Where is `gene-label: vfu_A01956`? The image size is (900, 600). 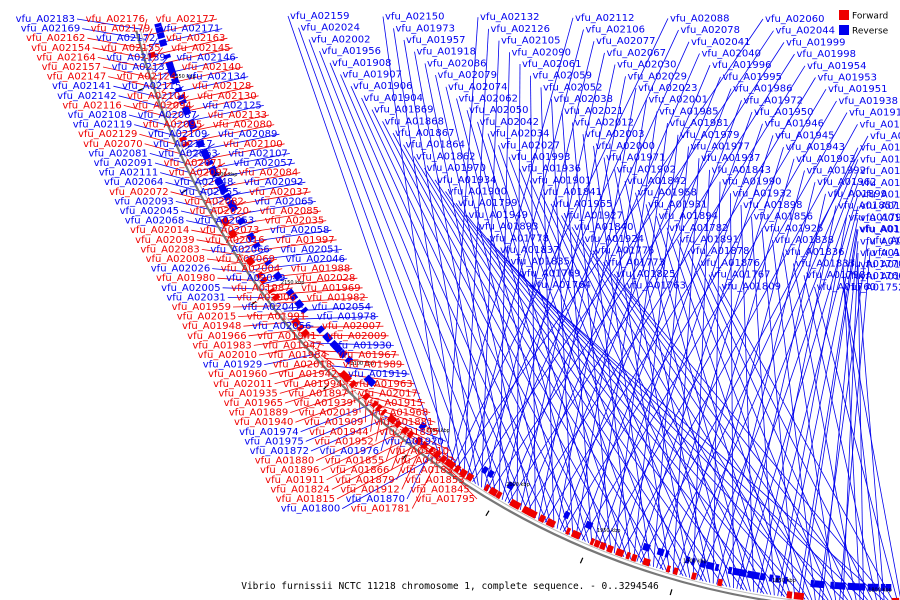 gene-label: vfu_A01956 is located at coordinates (351, 51).